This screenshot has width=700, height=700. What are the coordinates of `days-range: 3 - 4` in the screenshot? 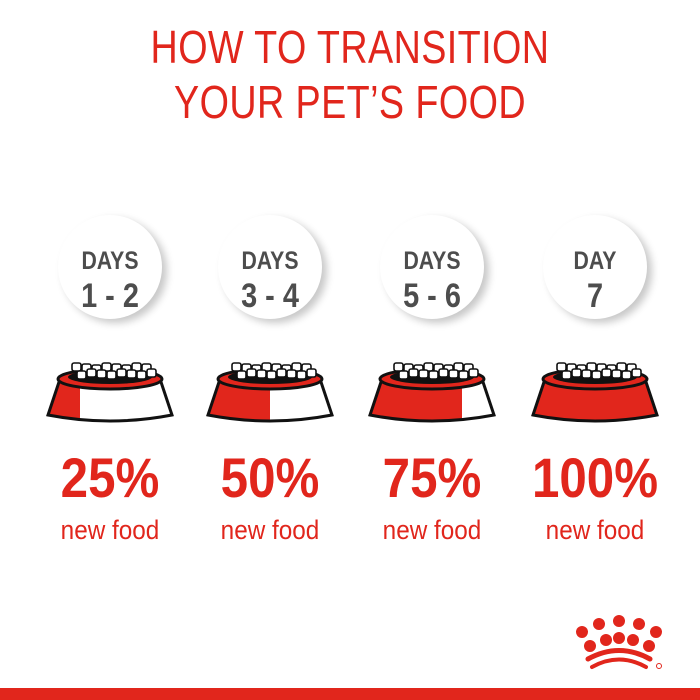 It's located at (270, 296).